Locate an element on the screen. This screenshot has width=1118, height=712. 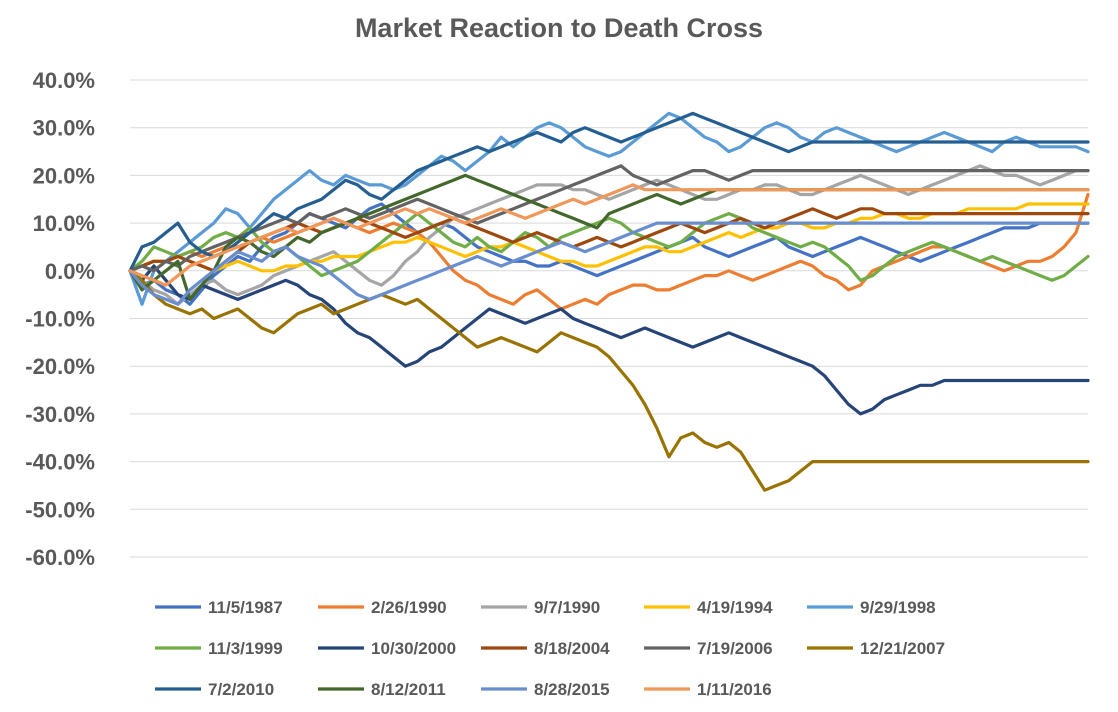
series-line-2-26-1990 is located at coordinates (609, 251).